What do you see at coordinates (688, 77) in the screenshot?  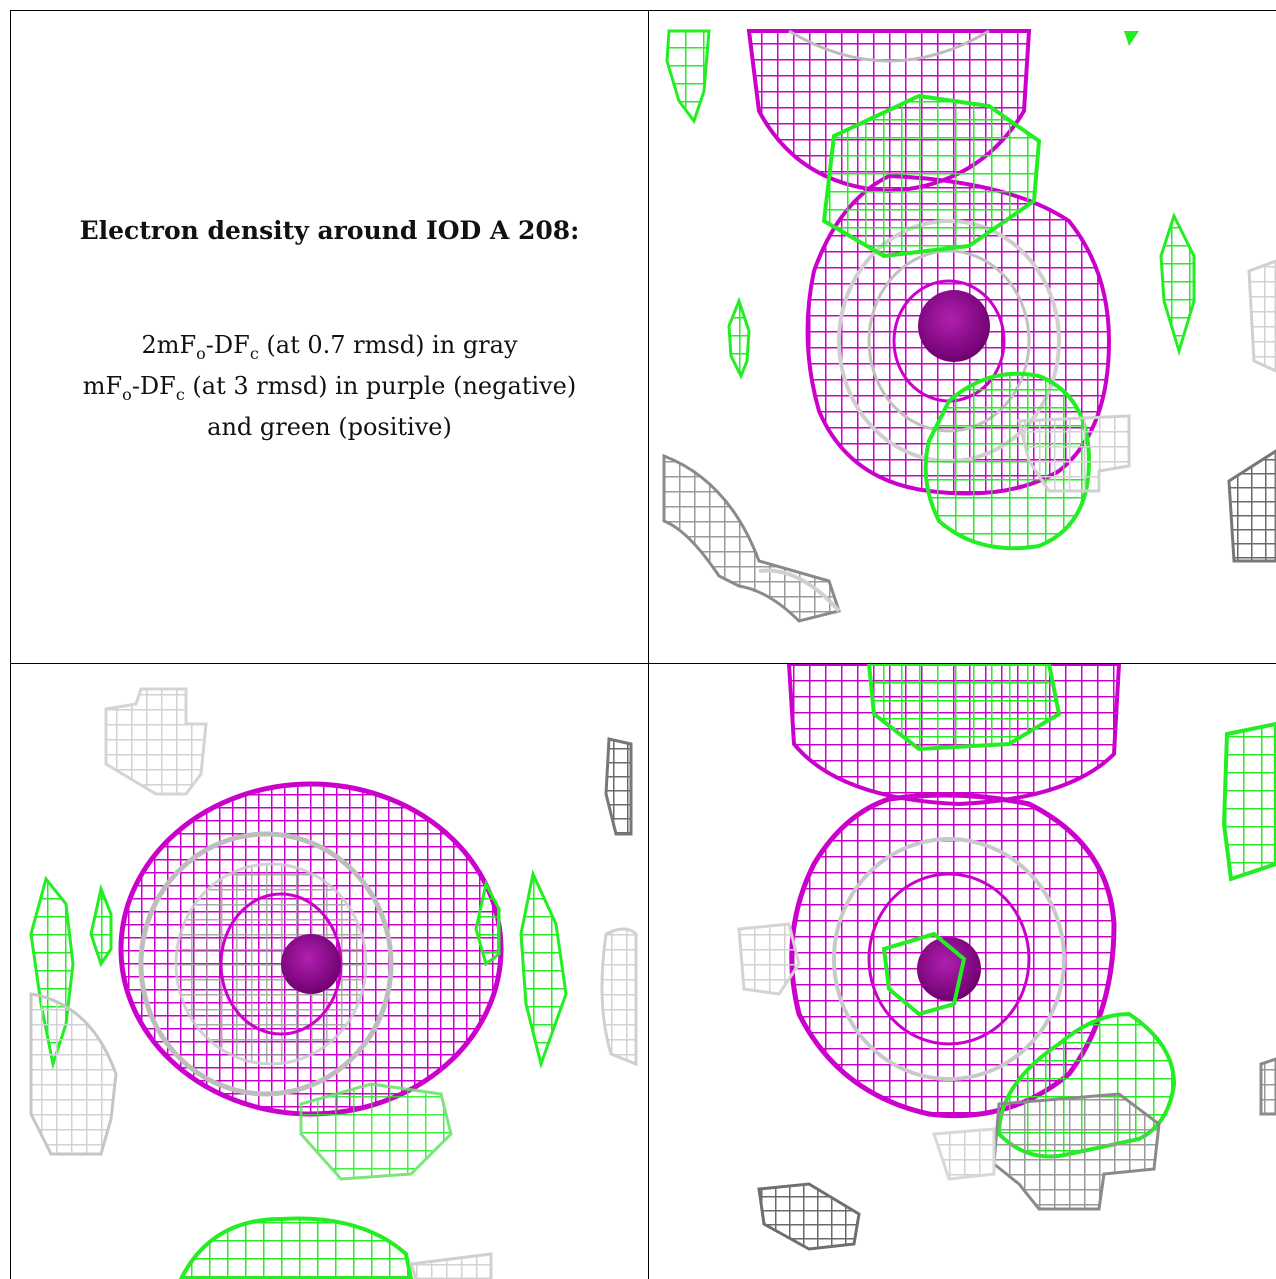 I see `positive-density-upper-left` at bounding box center [688, 77].